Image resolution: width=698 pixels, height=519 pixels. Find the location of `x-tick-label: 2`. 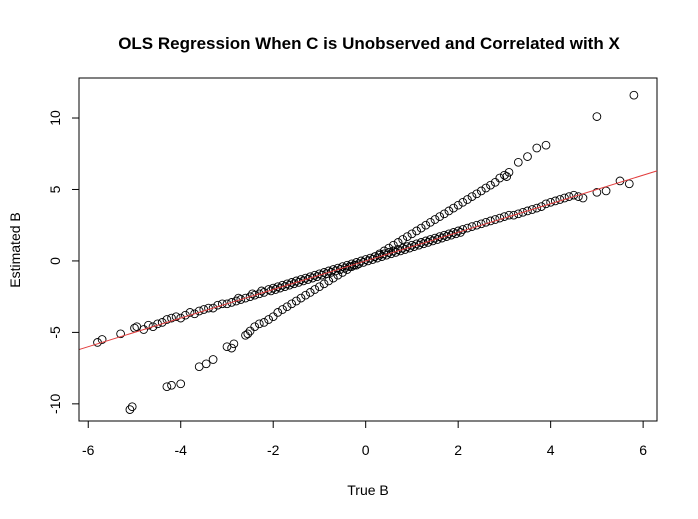

x-tick-label: 2 is located at coordinates (458, 450).